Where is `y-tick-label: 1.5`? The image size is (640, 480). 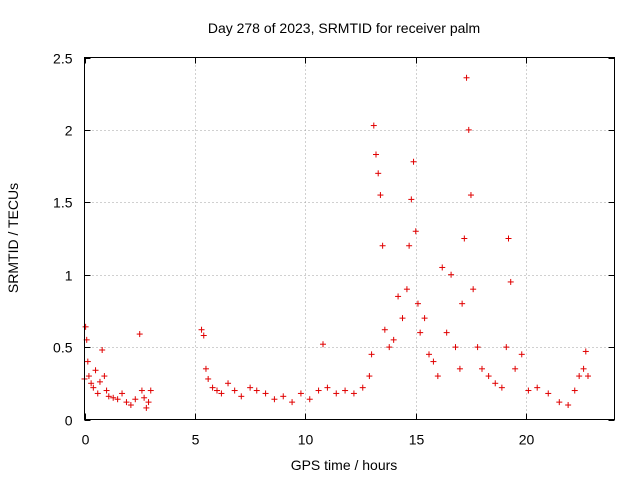 y-tick-label: 1.5 is located at coordinates (63, 203).